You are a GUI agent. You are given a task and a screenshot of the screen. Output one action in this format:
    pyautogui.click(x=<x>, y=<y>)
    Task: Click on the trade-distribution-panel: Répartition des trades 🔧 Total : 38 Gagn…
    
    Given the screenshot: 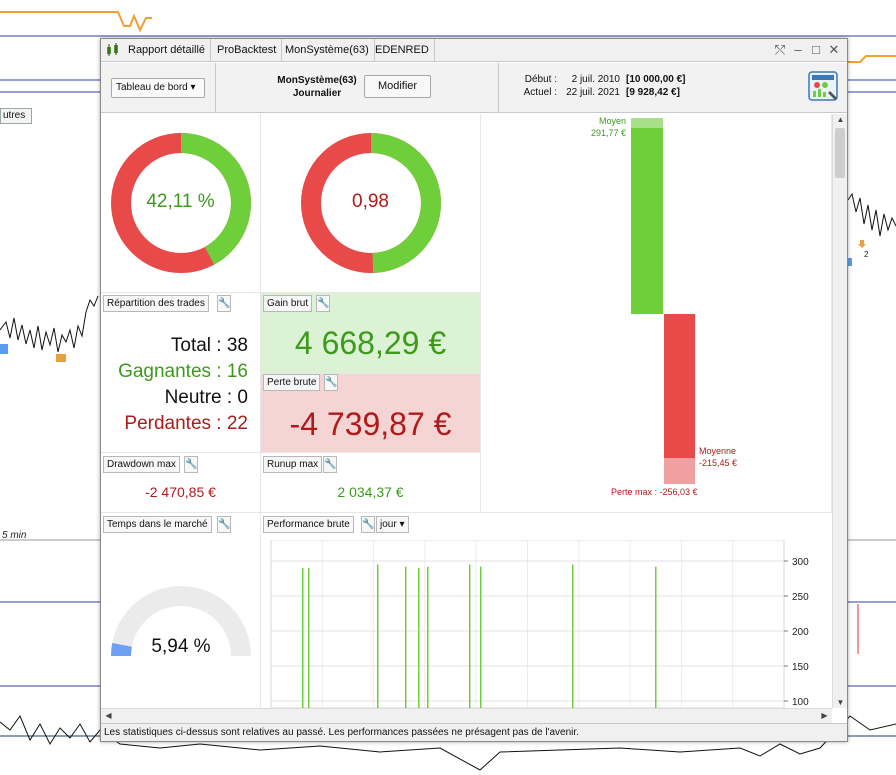 What is the action you would take?
    pyautogui.click(x=181, y=373)
    